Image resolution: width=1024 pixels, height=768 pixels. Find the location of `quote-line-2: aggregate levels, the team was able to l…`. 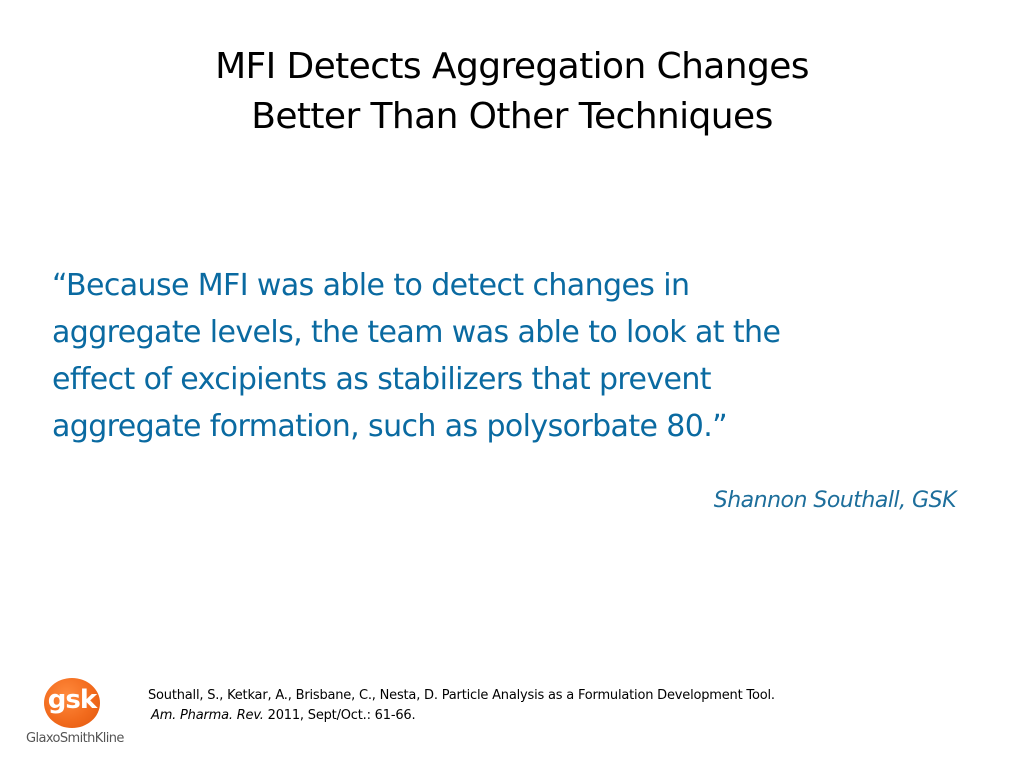

quote-line-2: aggregate levels, the team was able to l… is located at coordinates (416, 332).